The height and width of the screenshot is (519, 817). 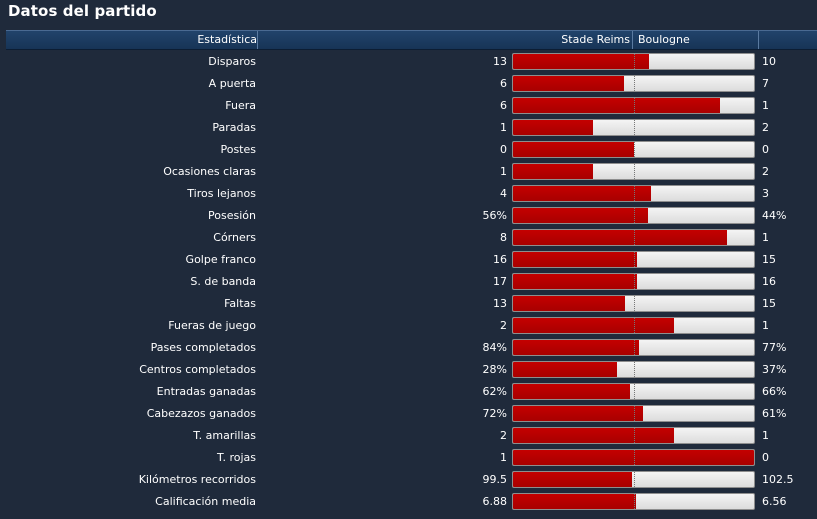 What do you see at coordinates (503, 83) in the screenshot?
I see `home-value: 6` at bounding box center [503, 83].